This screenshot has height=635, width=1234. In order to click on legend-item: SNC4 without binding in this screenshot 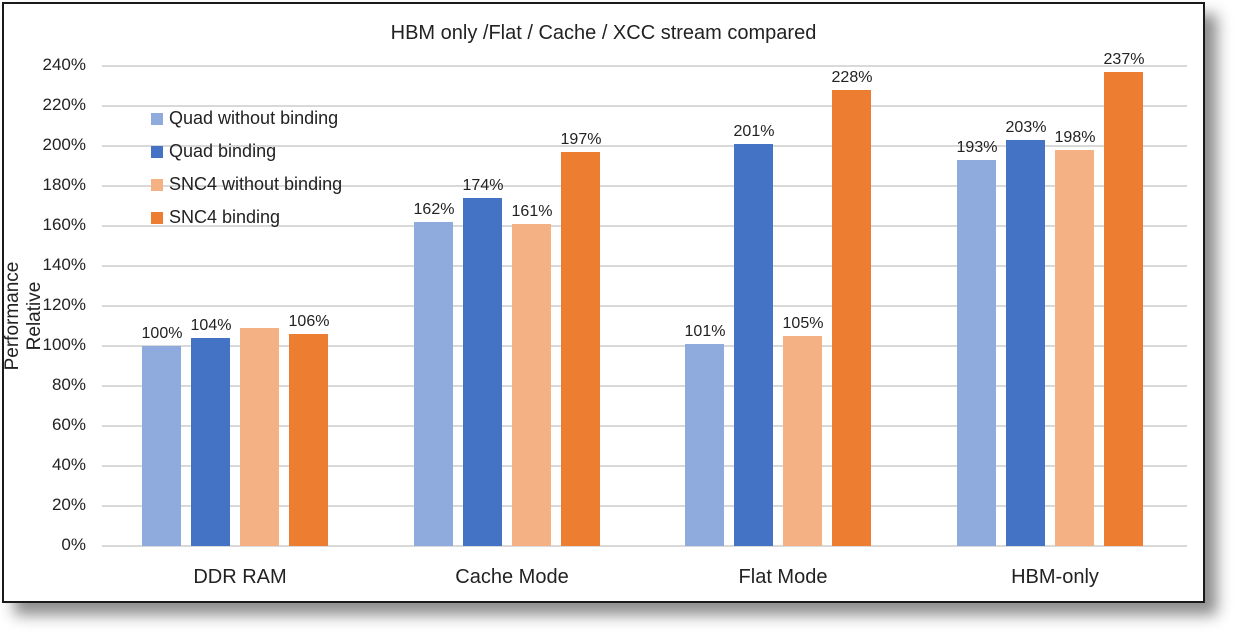, I will do `click(246, 184)`.